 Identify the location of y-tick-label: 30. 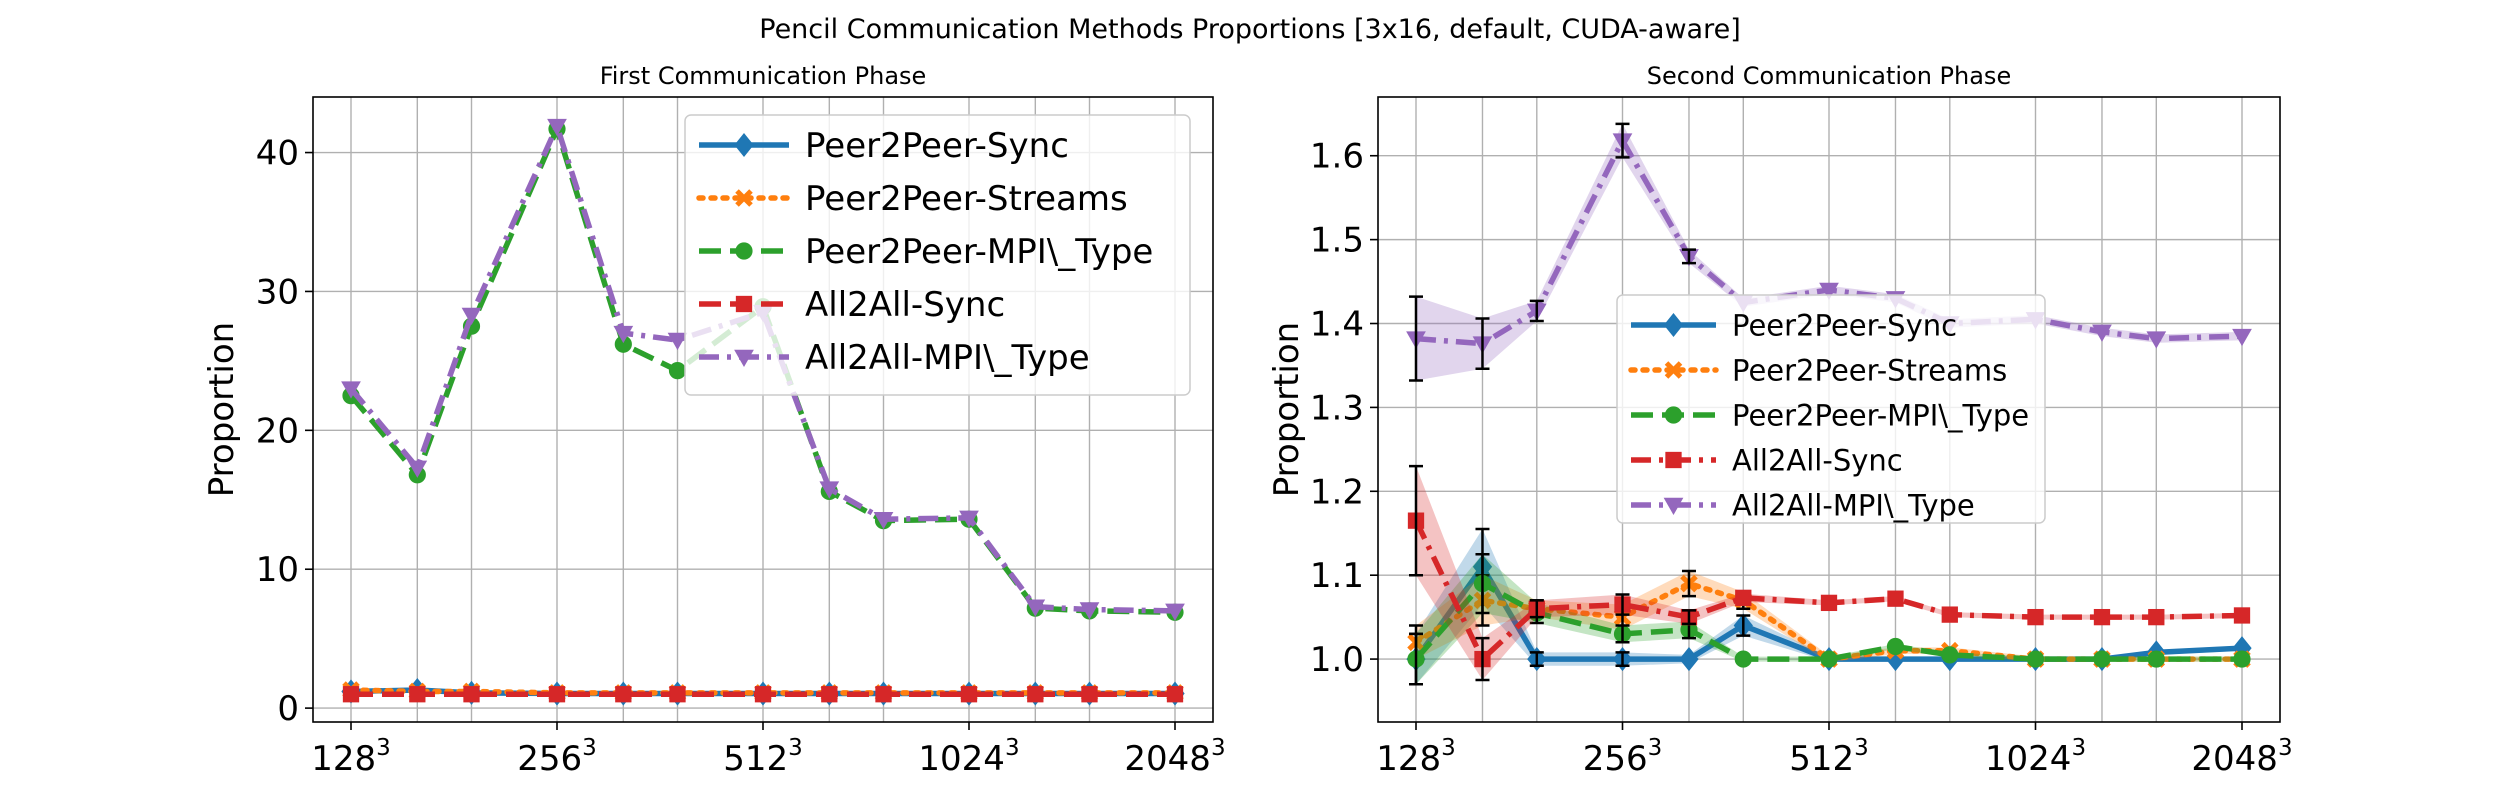
(277, 292).